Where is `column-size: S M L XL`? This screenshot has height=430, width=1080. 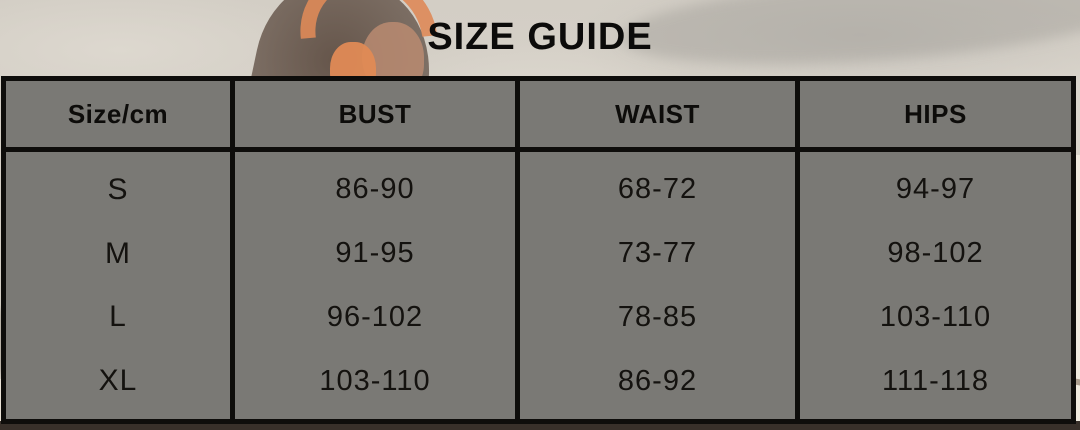 column-size: S M L XL is located at coordinates (118, 285).